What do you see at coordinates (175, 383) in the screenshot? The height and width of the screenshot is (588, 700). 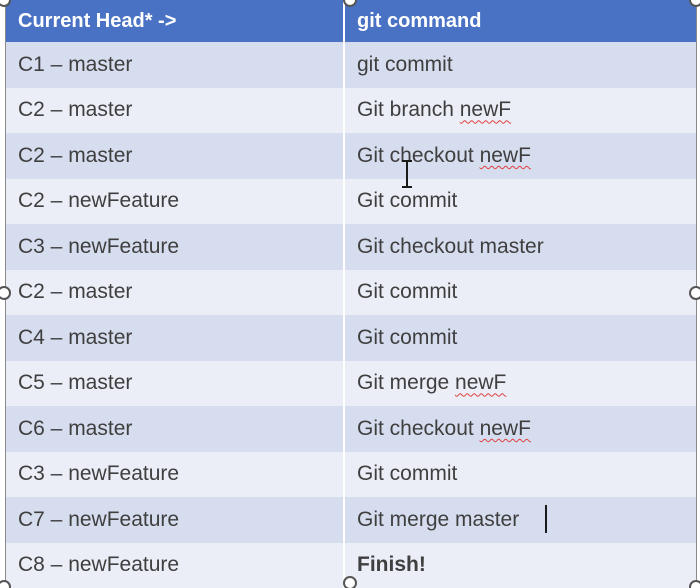 I see `cell-current-head: C5 – master` at bounding box center [175, 383].